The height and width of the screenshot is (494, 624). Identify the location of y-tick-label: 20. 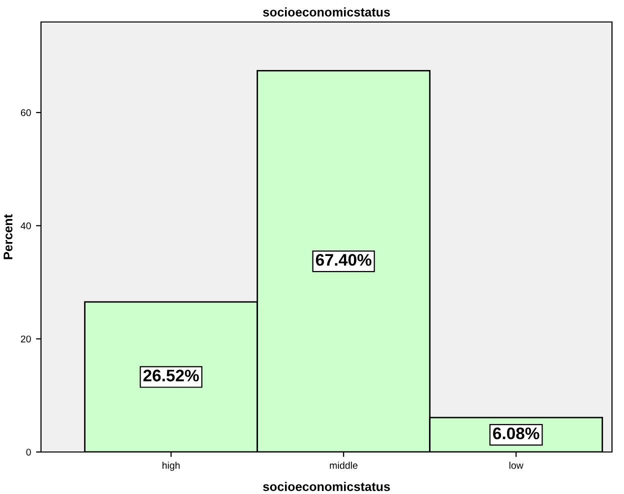
(25, 339).